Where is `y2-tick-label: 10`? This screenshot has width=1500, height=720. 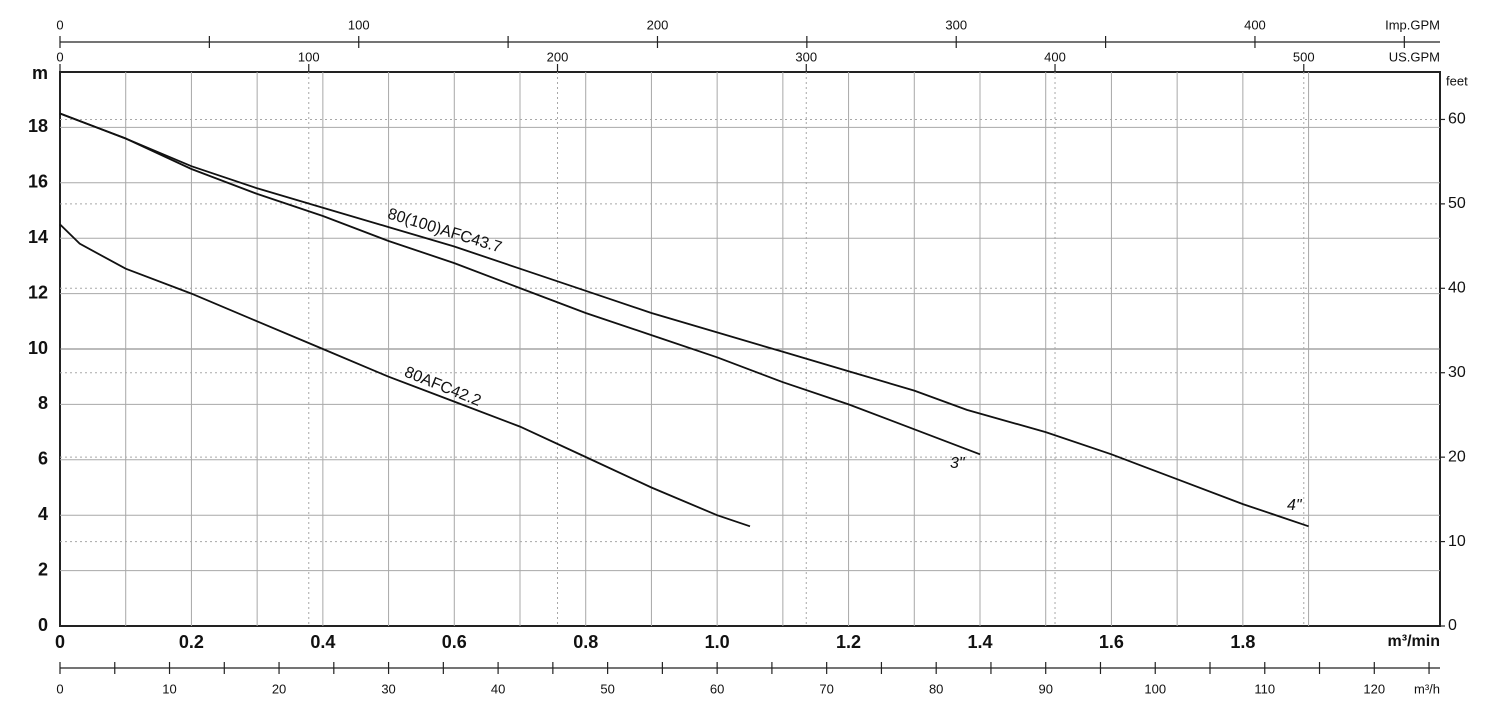
y2-tick-label: 10 is located at coordinates (1457, 541).